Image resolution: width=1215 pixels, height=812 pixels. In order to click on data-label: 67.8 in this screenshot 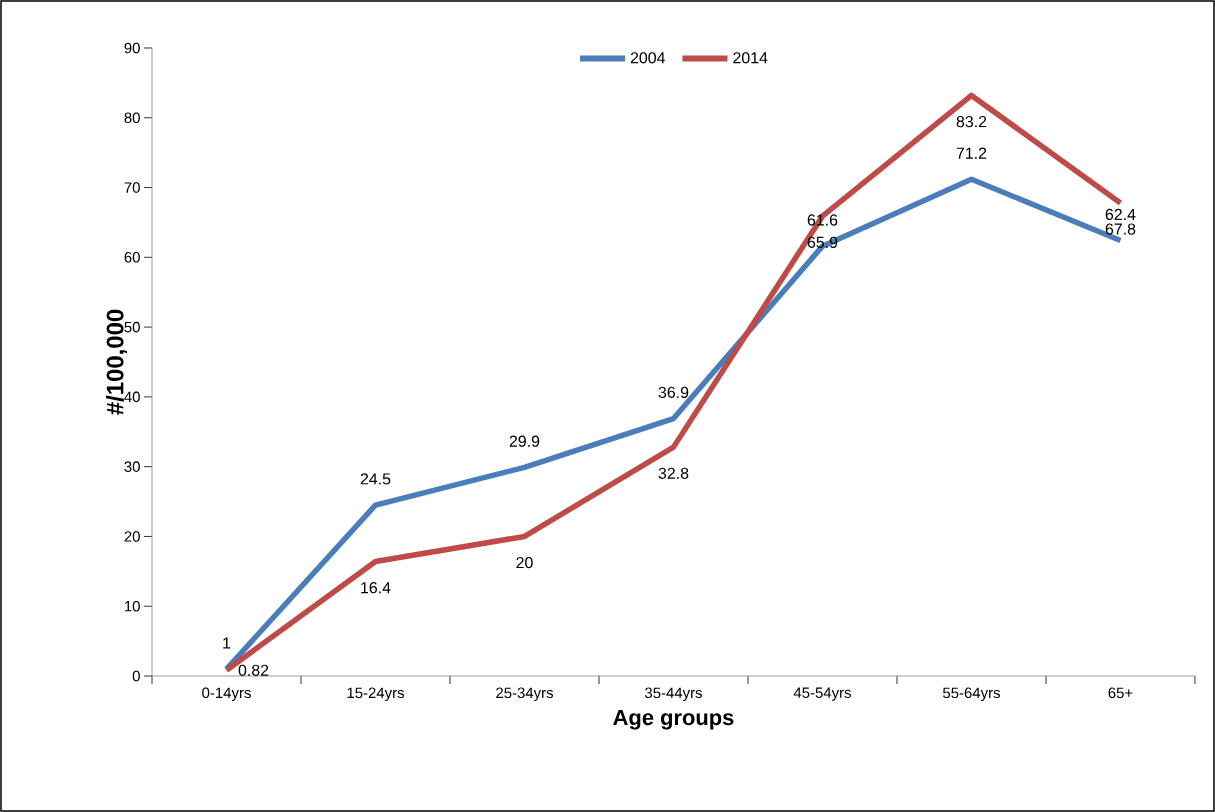, I will do `click(1120, 229)`.